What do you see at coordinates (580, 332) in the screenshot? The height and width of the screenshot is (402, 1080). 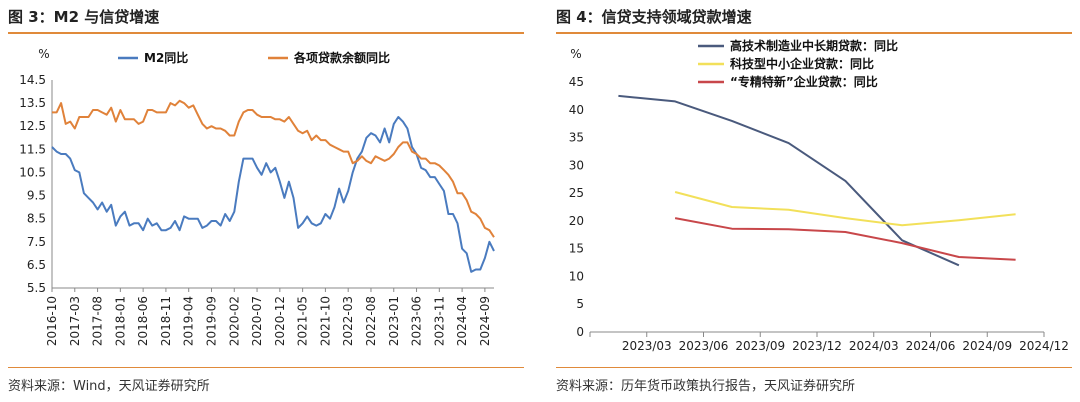 I see `right-y-tick-label: 0` at bounding box center [580, 332].